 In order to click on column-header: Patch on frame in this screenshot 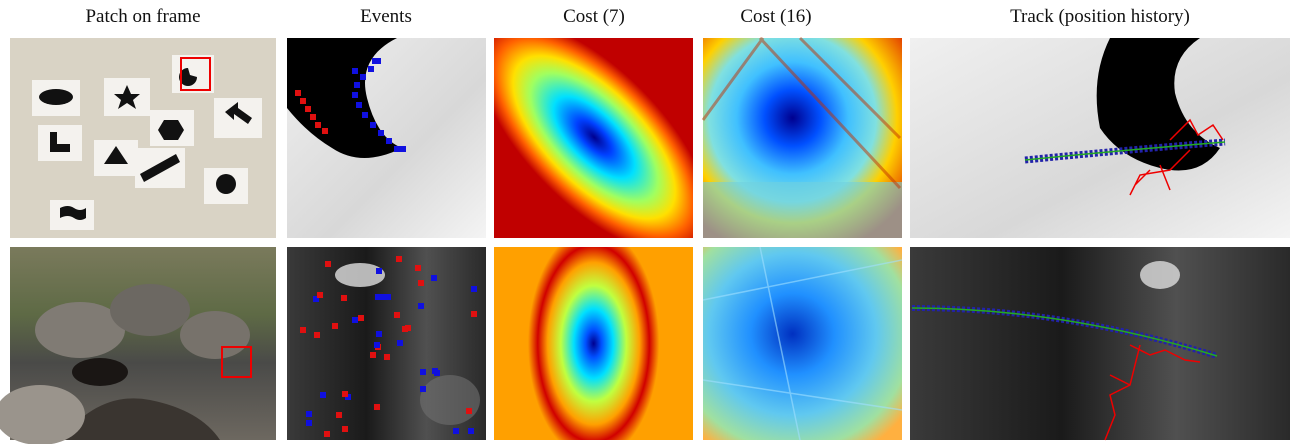, I will do `click(142, 16)`.